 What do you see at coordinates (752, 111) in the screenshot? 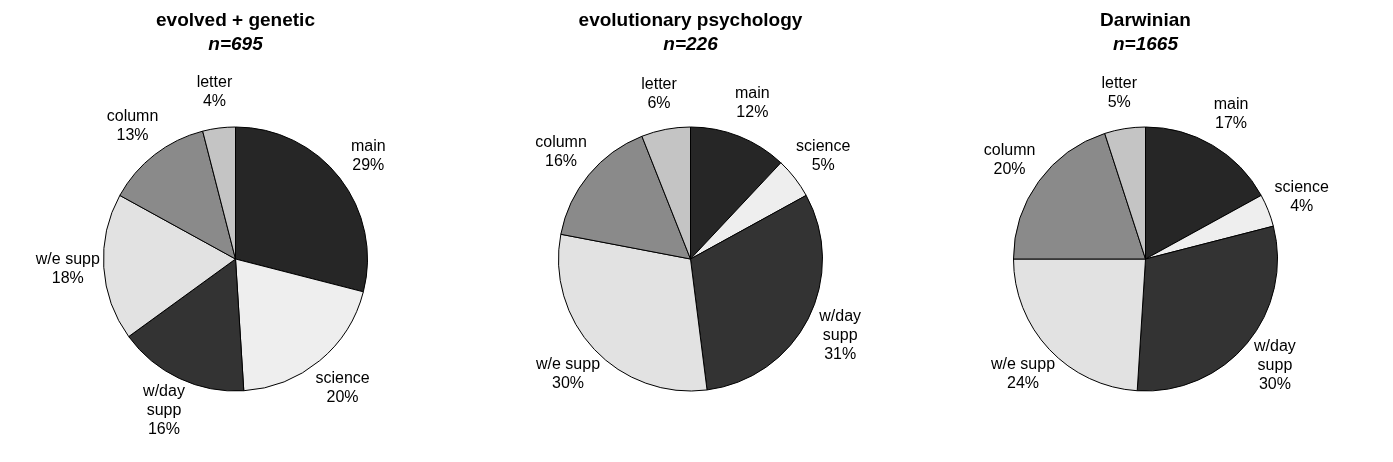
I see `data-label: 12%` at bounding box center [752, 111].